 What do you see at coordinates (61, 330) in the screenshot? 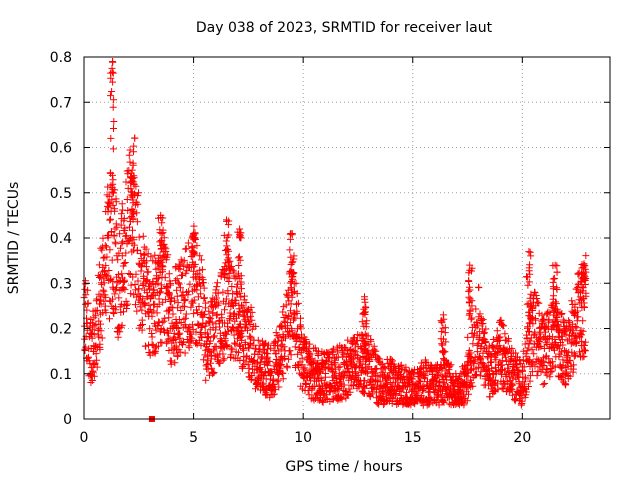
I see `y-tick-label: 0.2` at bounding box center [61, 330].